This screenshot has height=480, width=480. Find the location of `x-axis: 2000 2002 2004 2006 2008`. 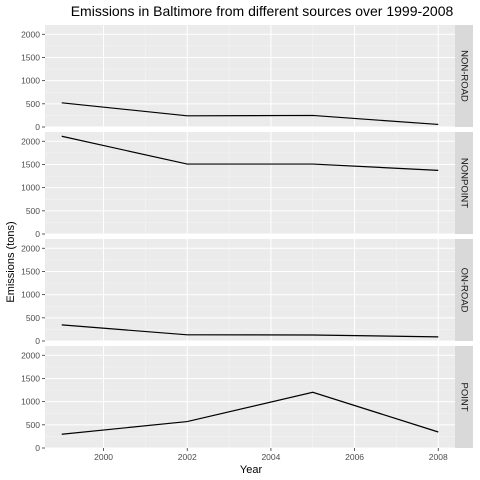

x-axis: 2000 2002 2004 2006 2008 is located at coordinates (271, 455).